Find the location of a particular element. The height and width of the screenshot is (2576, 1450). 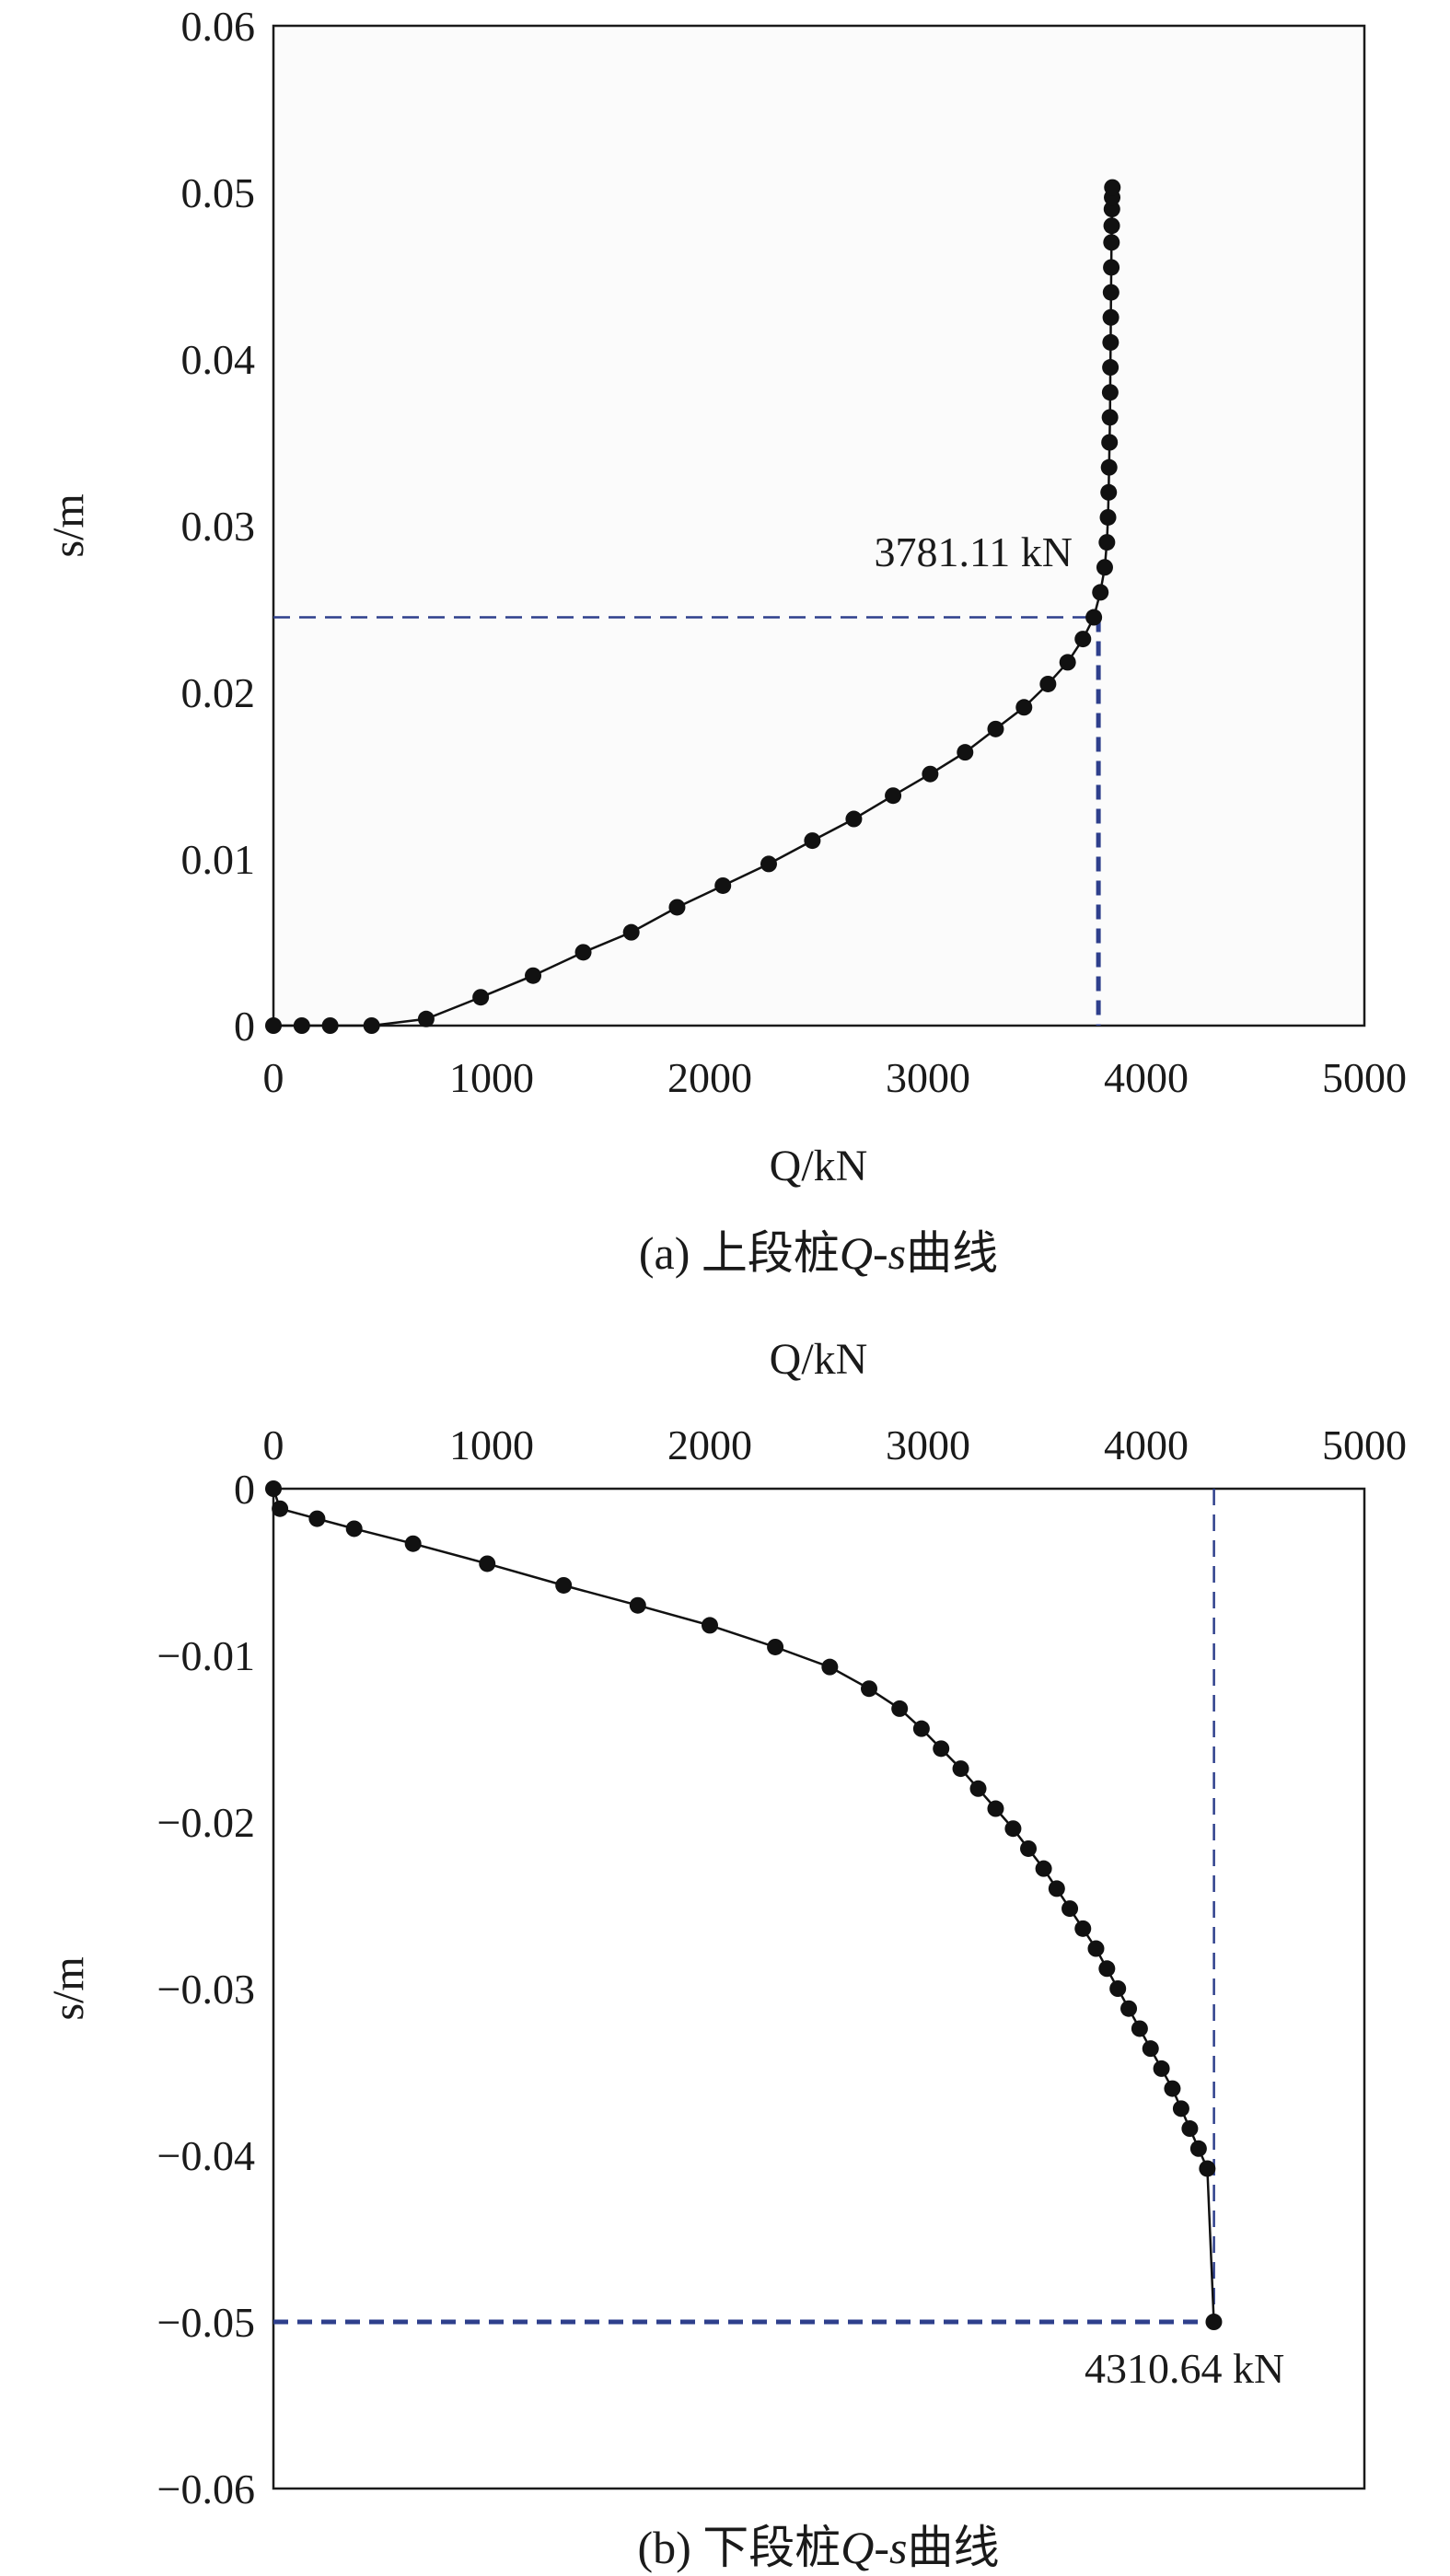

a-y-tick-3: 0.03 is located at coordinates (218, 526).